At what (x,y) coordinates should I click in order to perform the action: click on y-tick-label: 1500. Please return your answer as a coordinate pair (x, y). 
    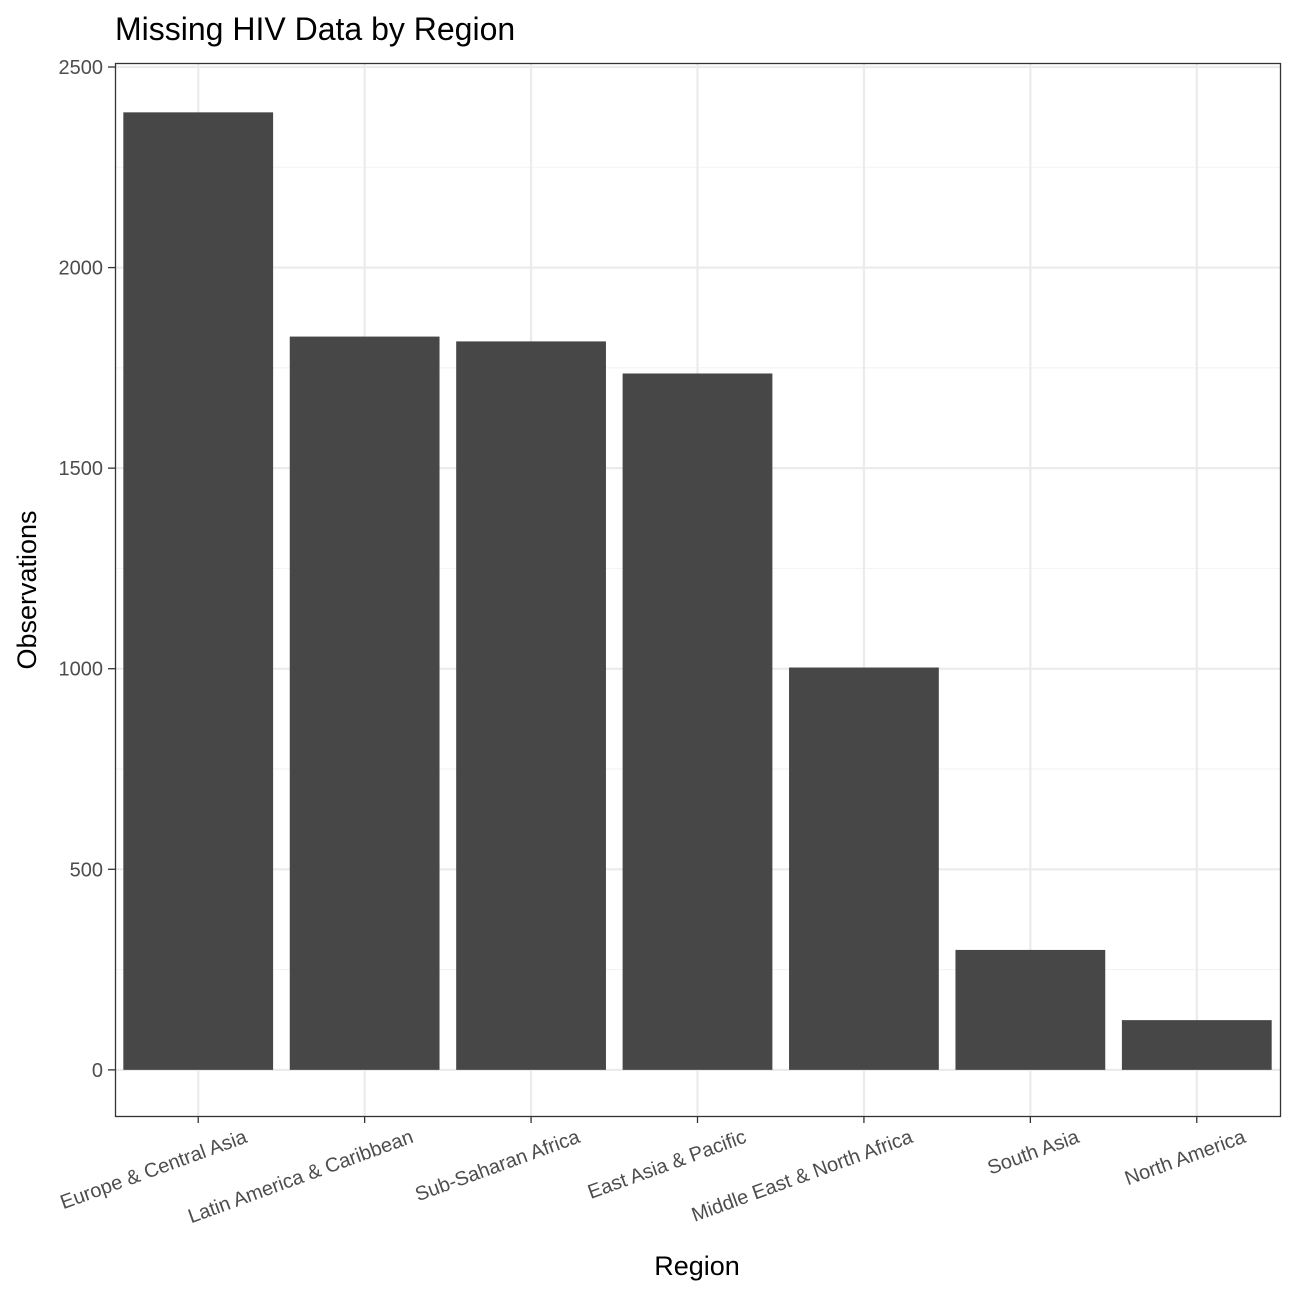
    Looking at the image, I should click on (81, 469).